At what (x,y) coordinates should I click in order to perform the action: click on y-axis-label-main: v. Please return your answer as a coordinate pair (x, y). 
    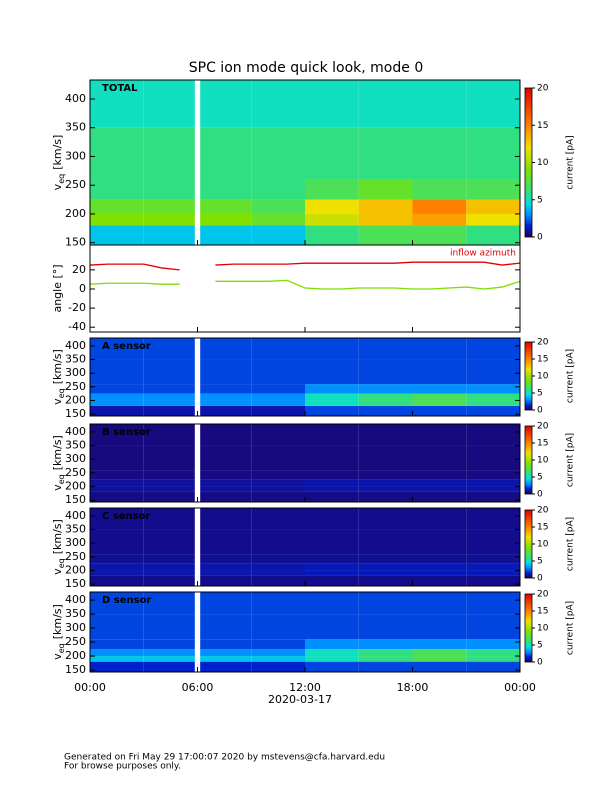
    Looking at the image, I should click on (57, 487).